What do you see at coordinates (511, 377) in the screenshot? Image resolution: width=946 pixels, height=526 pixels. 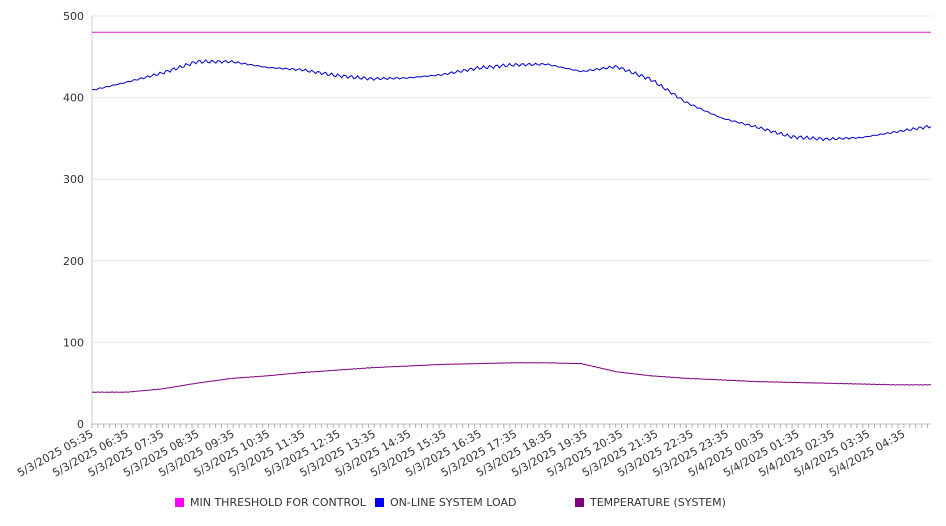 I see `series-line-temperature-system` at bounding box center [511, 377].